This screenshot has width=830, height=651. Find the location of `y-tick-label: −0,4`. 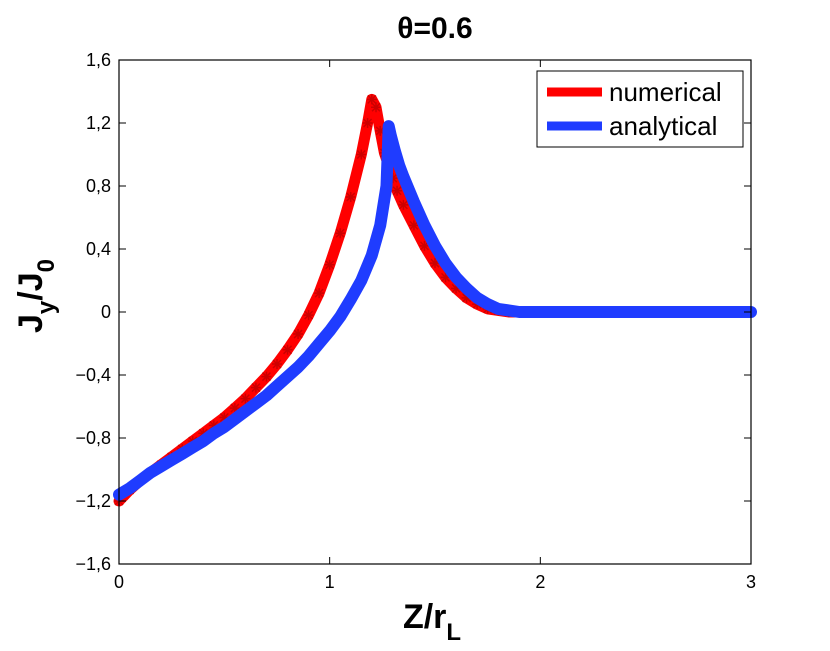

y-tick-label: −0,4 is located at coordinates (93, 375).